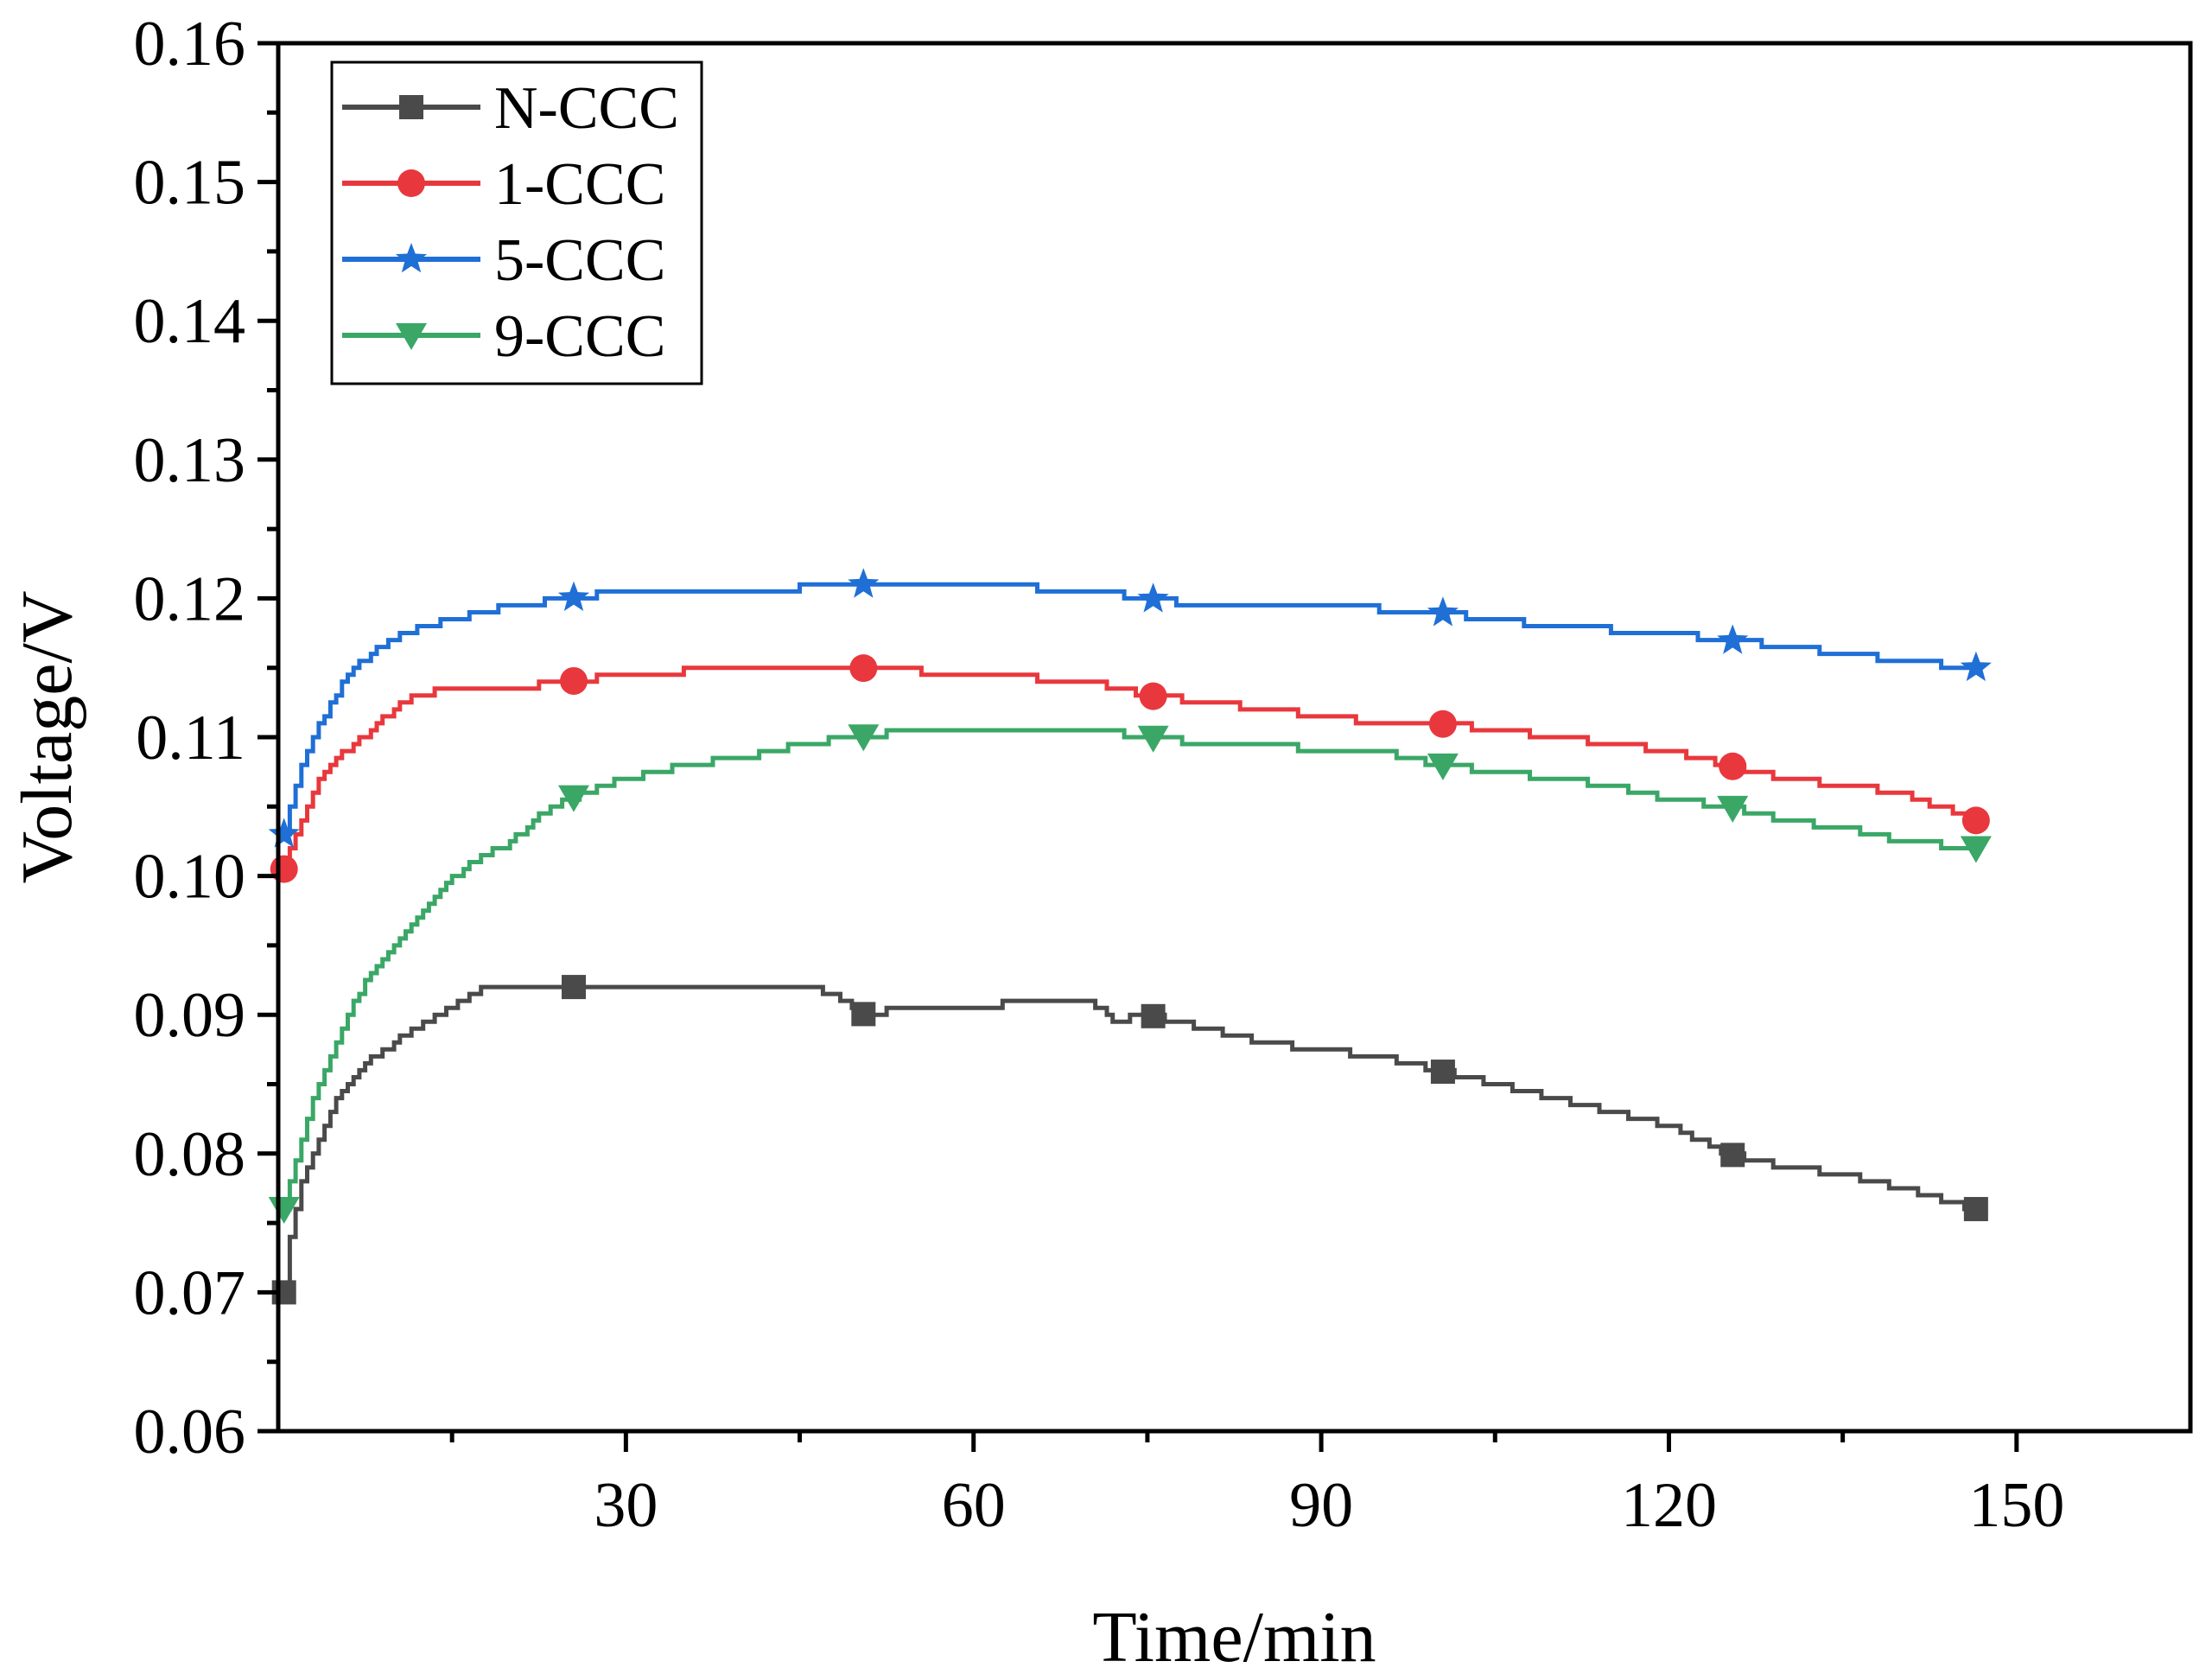  Describe the element at coordinates (47, 736) in the screenshot. I see `y-axis-title: Voltage/V` at that location.